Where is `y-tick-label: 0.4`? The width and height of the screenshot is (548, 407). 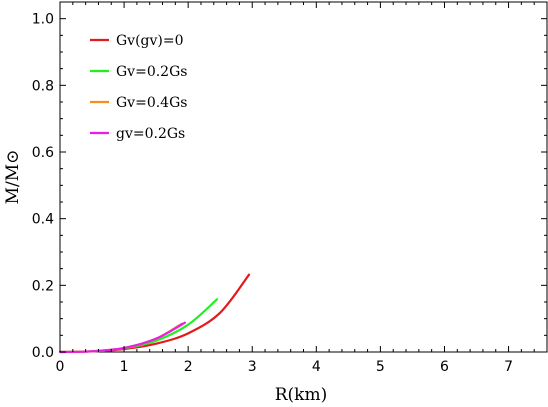 y-tick-label: 0.4 is located at coordinates (43, 220).